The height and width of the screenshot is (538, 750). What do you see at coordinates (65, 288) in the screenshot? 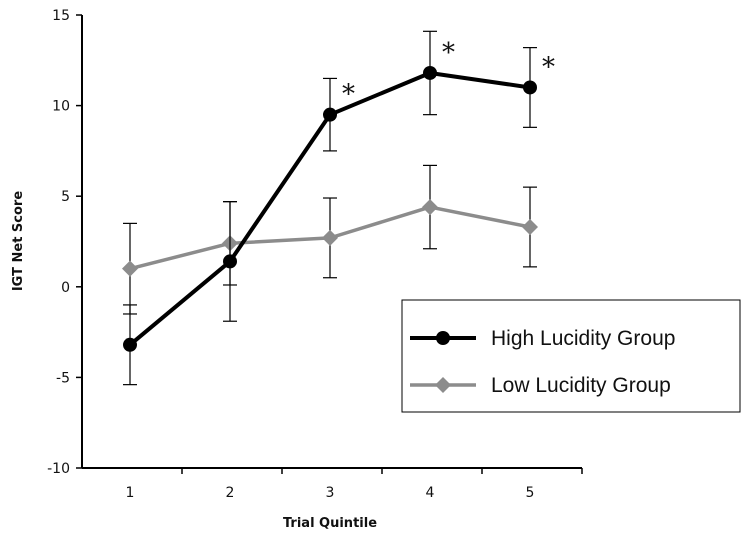
I see `y-tick-label: 0` at bounding box center [65, 288].